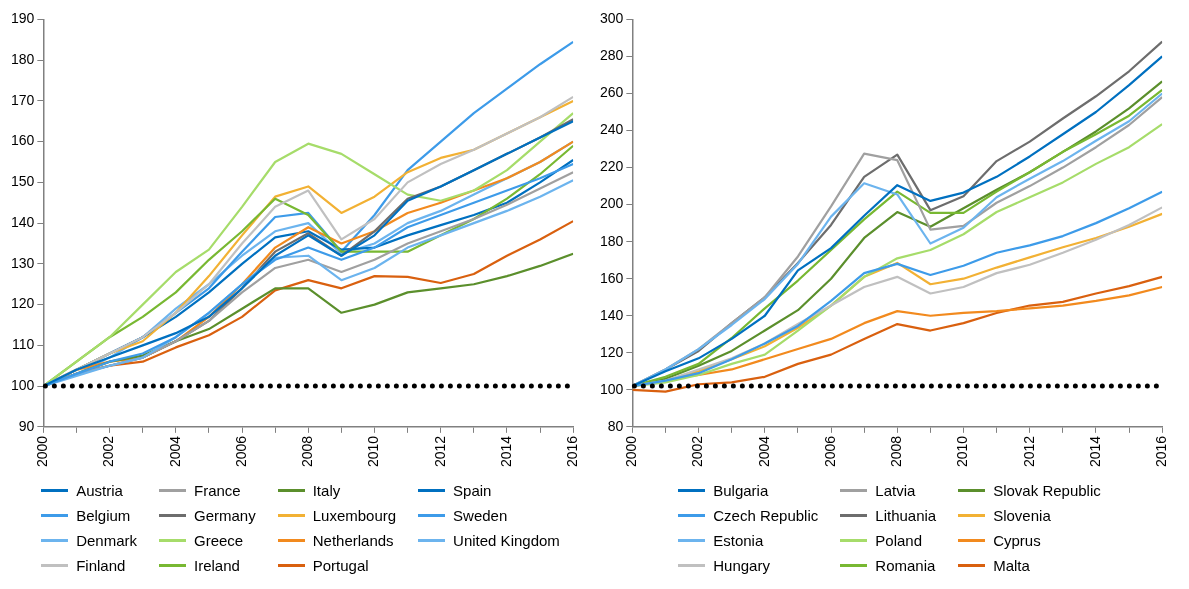 The image size is (1189, 589). I want to click on legend-label: Ireland, so click(217, 565).